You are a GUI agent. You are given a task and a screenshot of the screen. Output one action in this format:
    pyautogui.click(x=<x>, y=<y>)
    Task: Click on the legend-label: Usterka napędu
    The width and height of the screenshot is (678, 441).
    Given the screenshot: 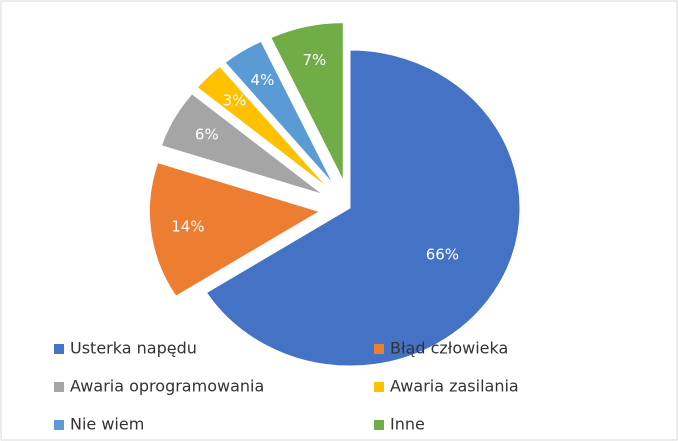 What is the action you would take?
    pyautogui.click(x=133, y=348)
    